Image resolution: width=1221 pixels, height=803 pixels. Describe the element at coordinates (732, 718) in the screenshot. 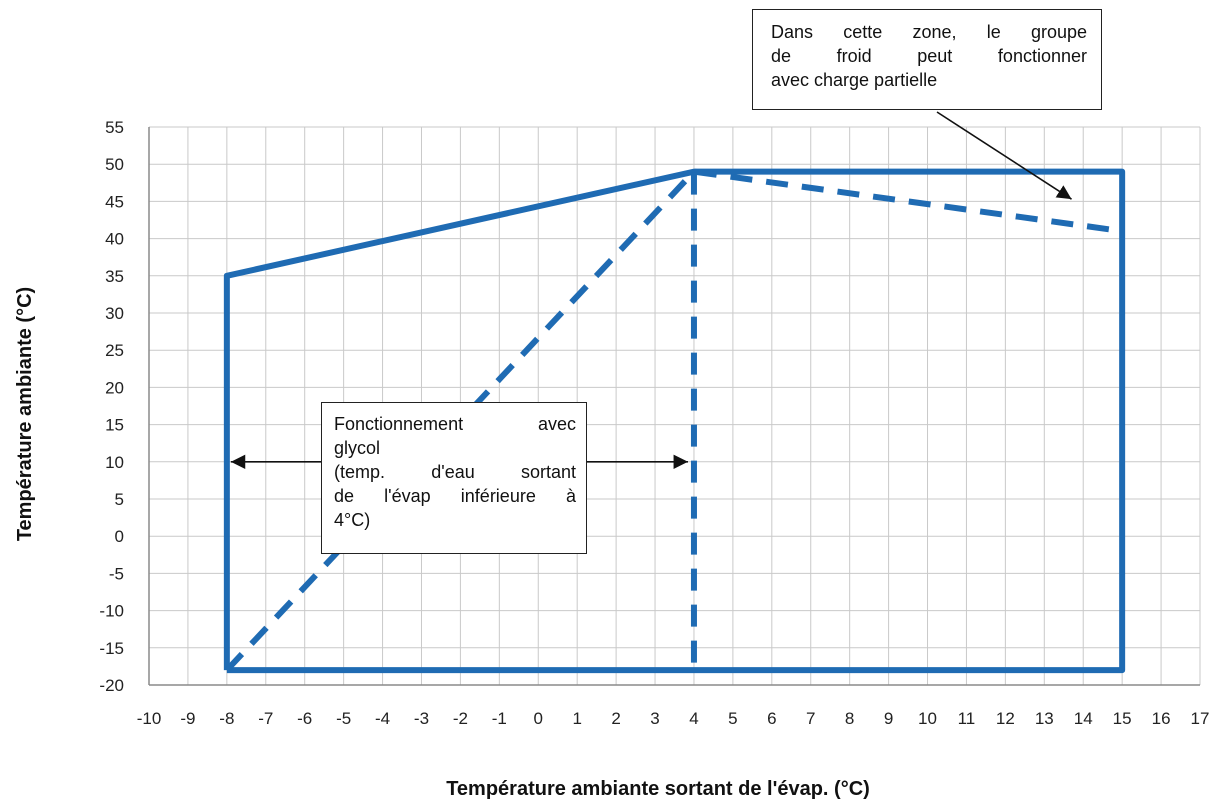

I see `x-tick-label: 5` at that location.